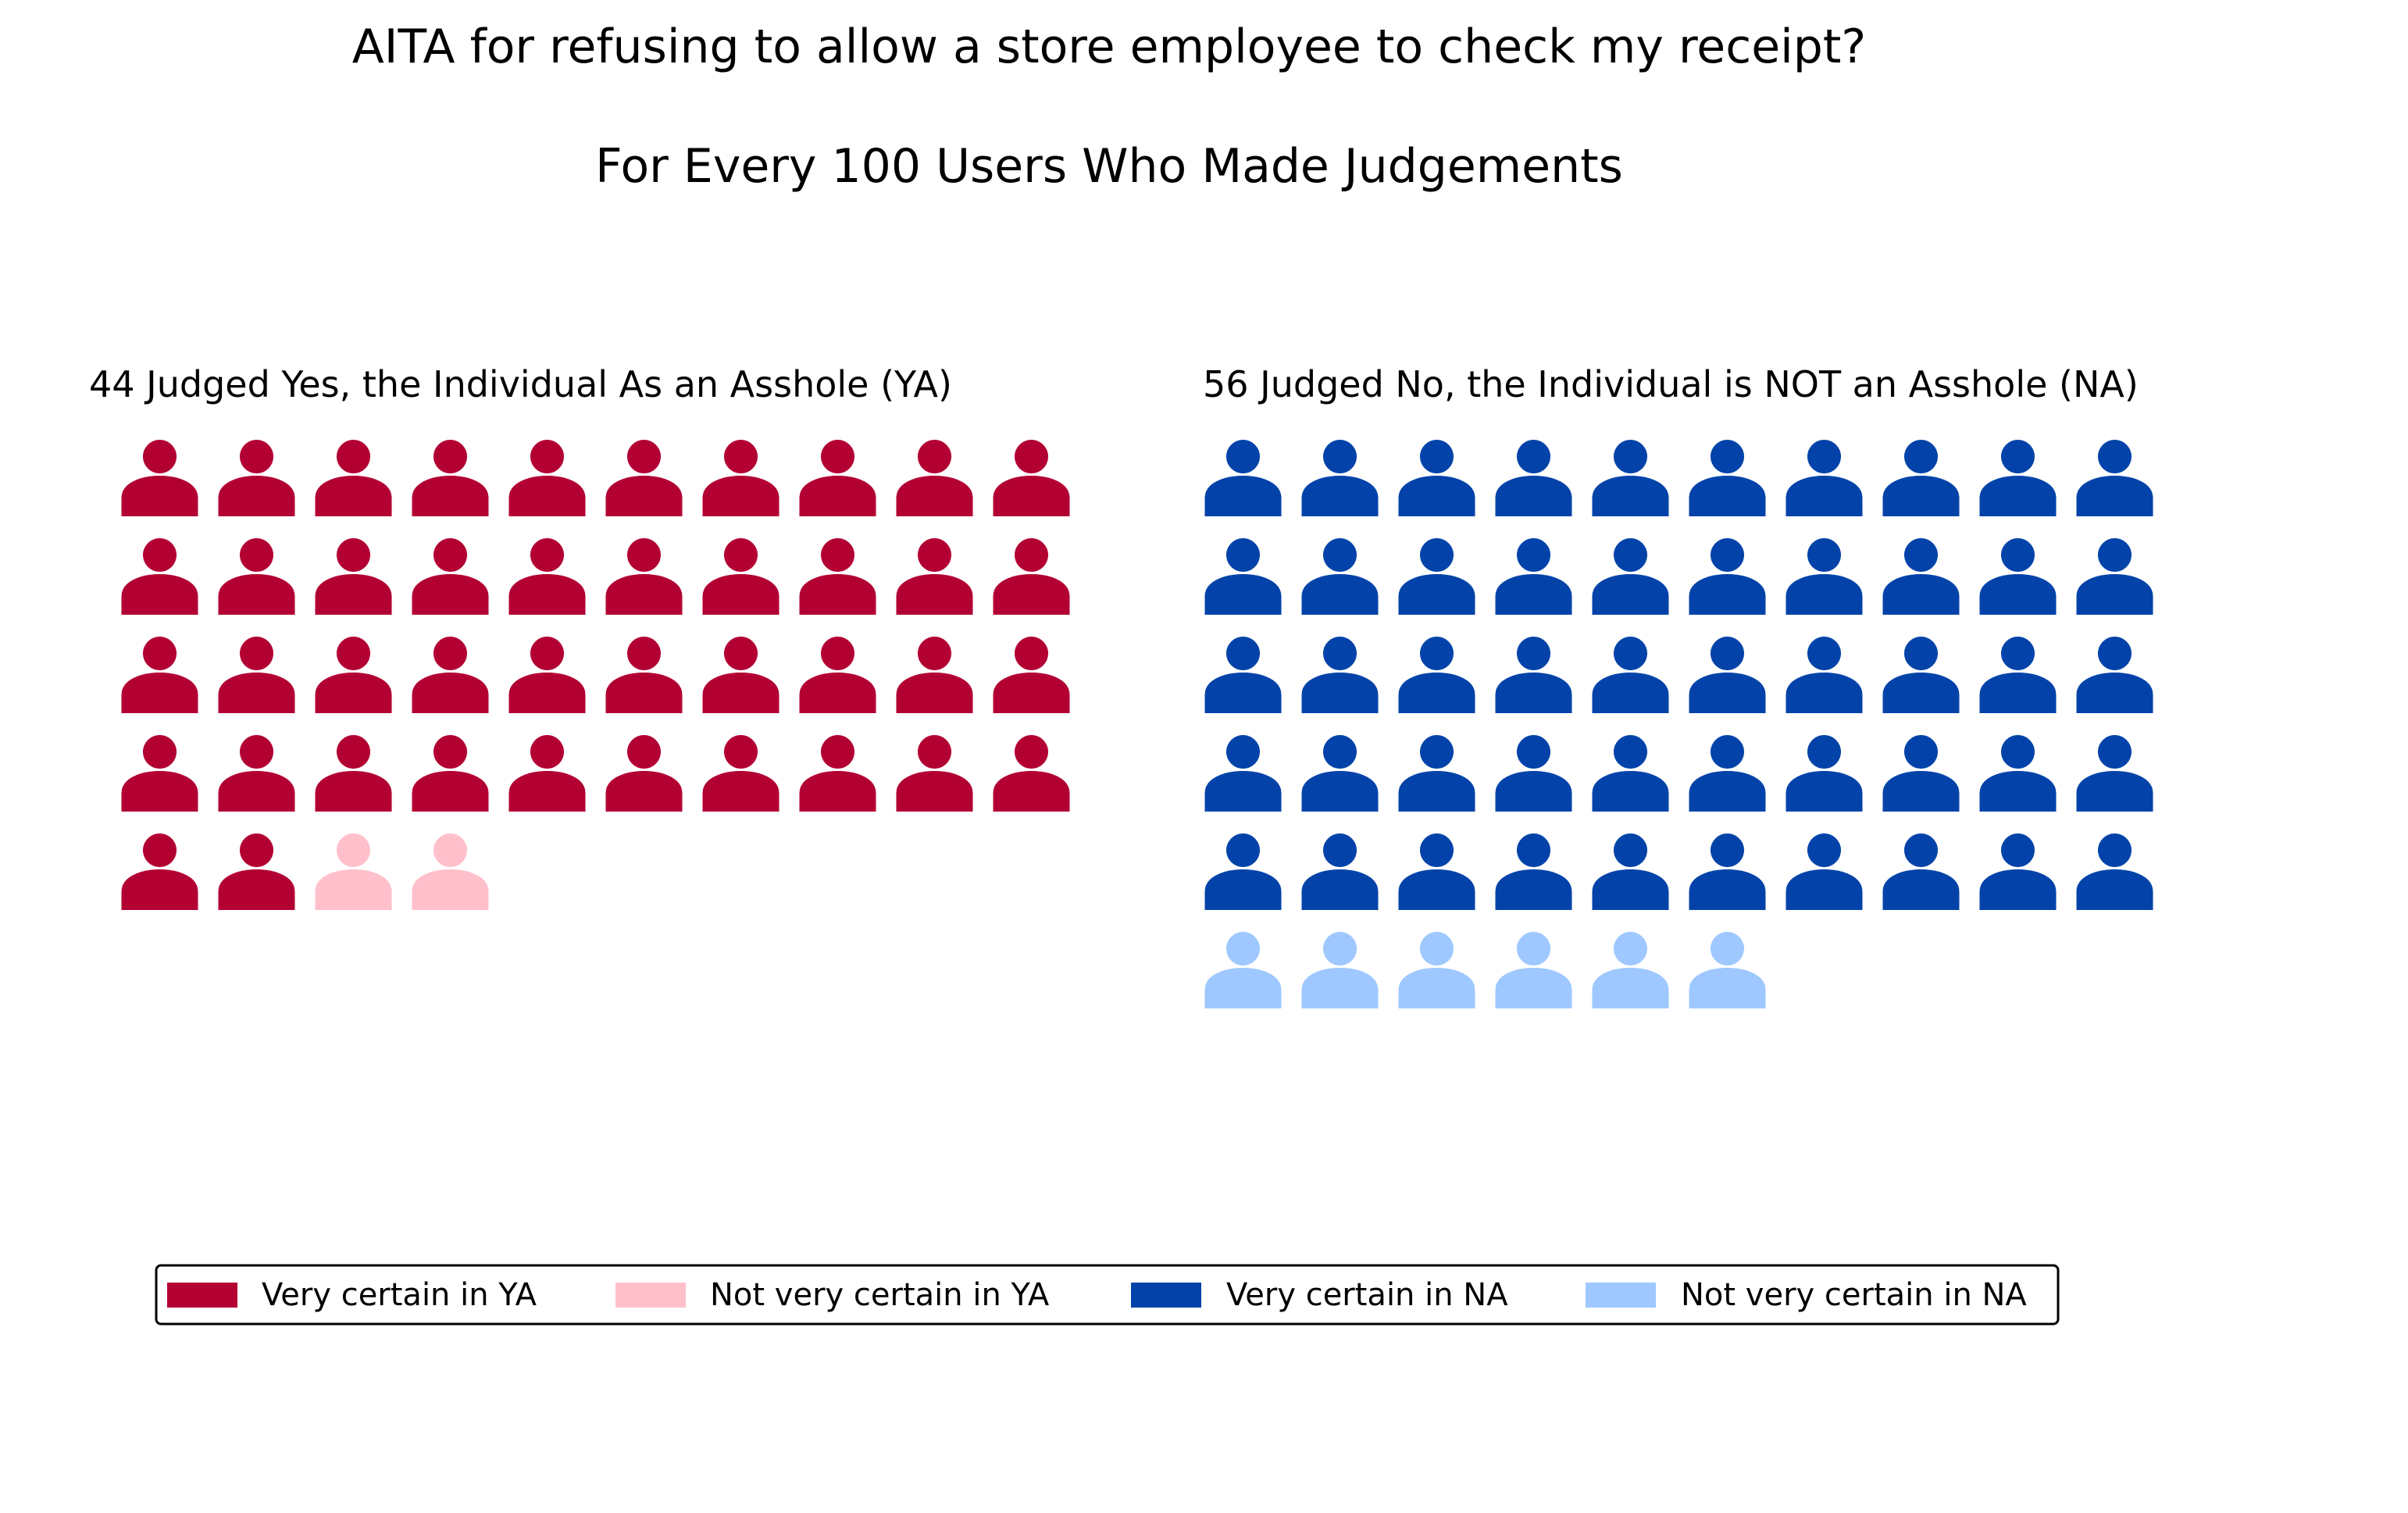 Image resolution: width=2408 pixels, height=1513 pixels. I want to click on legend-swatch-not-very-certain-na, so click(1621, 1295).